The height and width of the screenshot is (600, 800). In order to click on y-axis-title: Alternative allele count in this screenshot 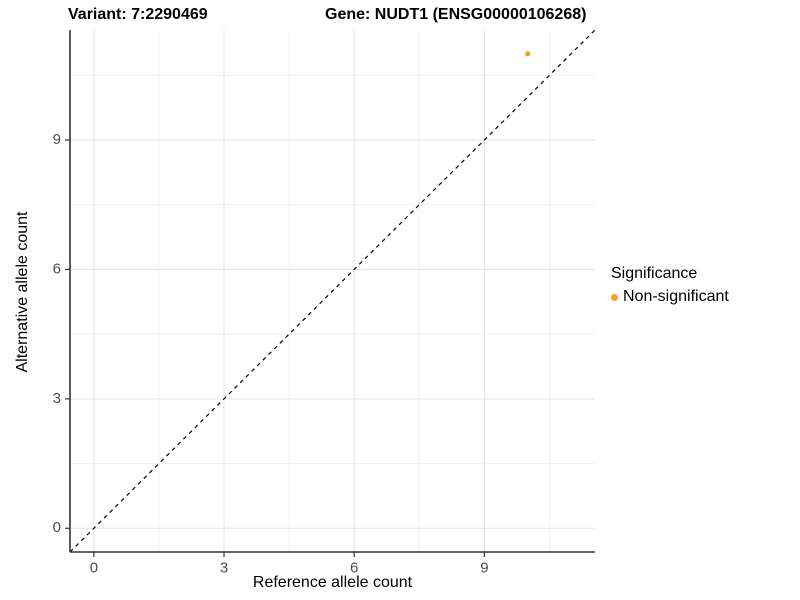, I will do `click(22, 292)`.